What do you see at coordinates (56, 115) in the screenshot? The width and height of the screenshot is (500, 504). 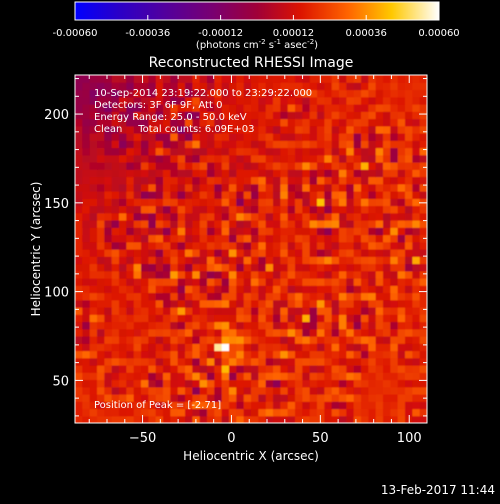 I see `y-tick-label: 200` at bounding box center [56, 115].